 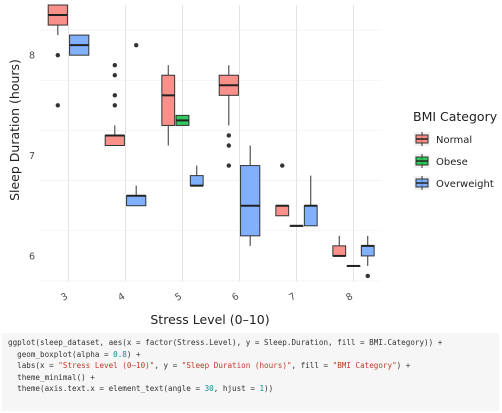 What do you see at coordinates (106, 389) in the screenshot?
I see `code-token: theme(axis.text.x = element_text(angle =` at bounding box center [106, 389].